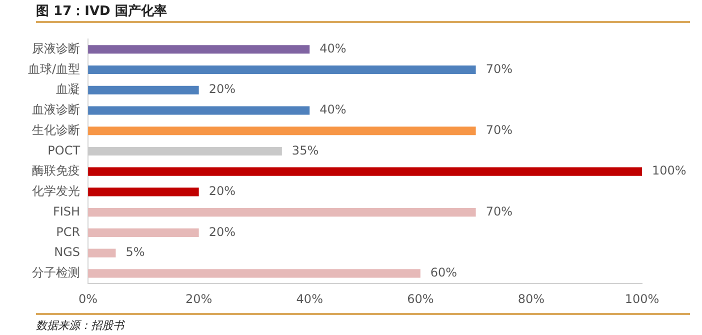 The height and width of the screenshot is (335, 702). Describe the element at coordinates (56, 191) in the screenshot. I see `y-tick-label: 化学发光` at that location.